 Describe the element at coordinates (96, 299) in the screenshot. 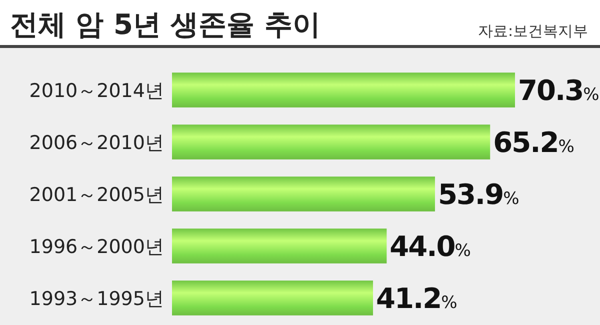

I see `y-tick-label: 1993～1995년` at that location.